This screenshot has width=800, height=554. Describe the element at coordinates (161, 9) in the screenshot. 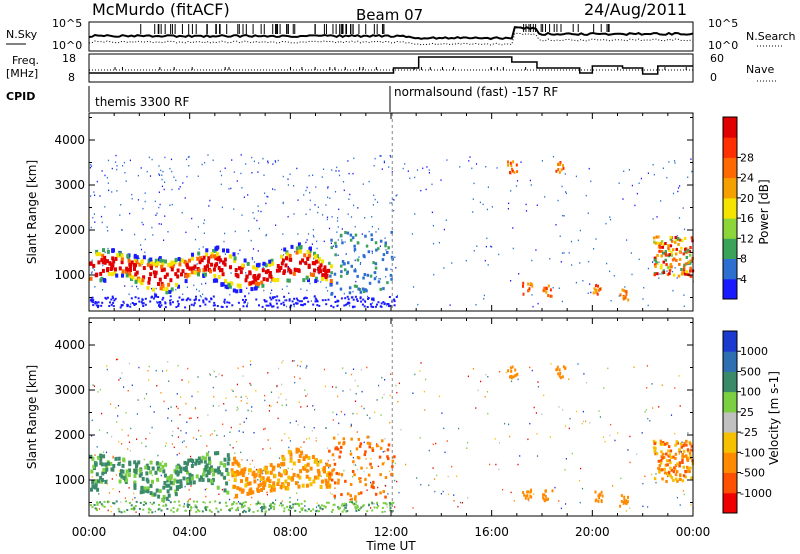

I see `station-title: McMurdo (fitACF)` at that location.